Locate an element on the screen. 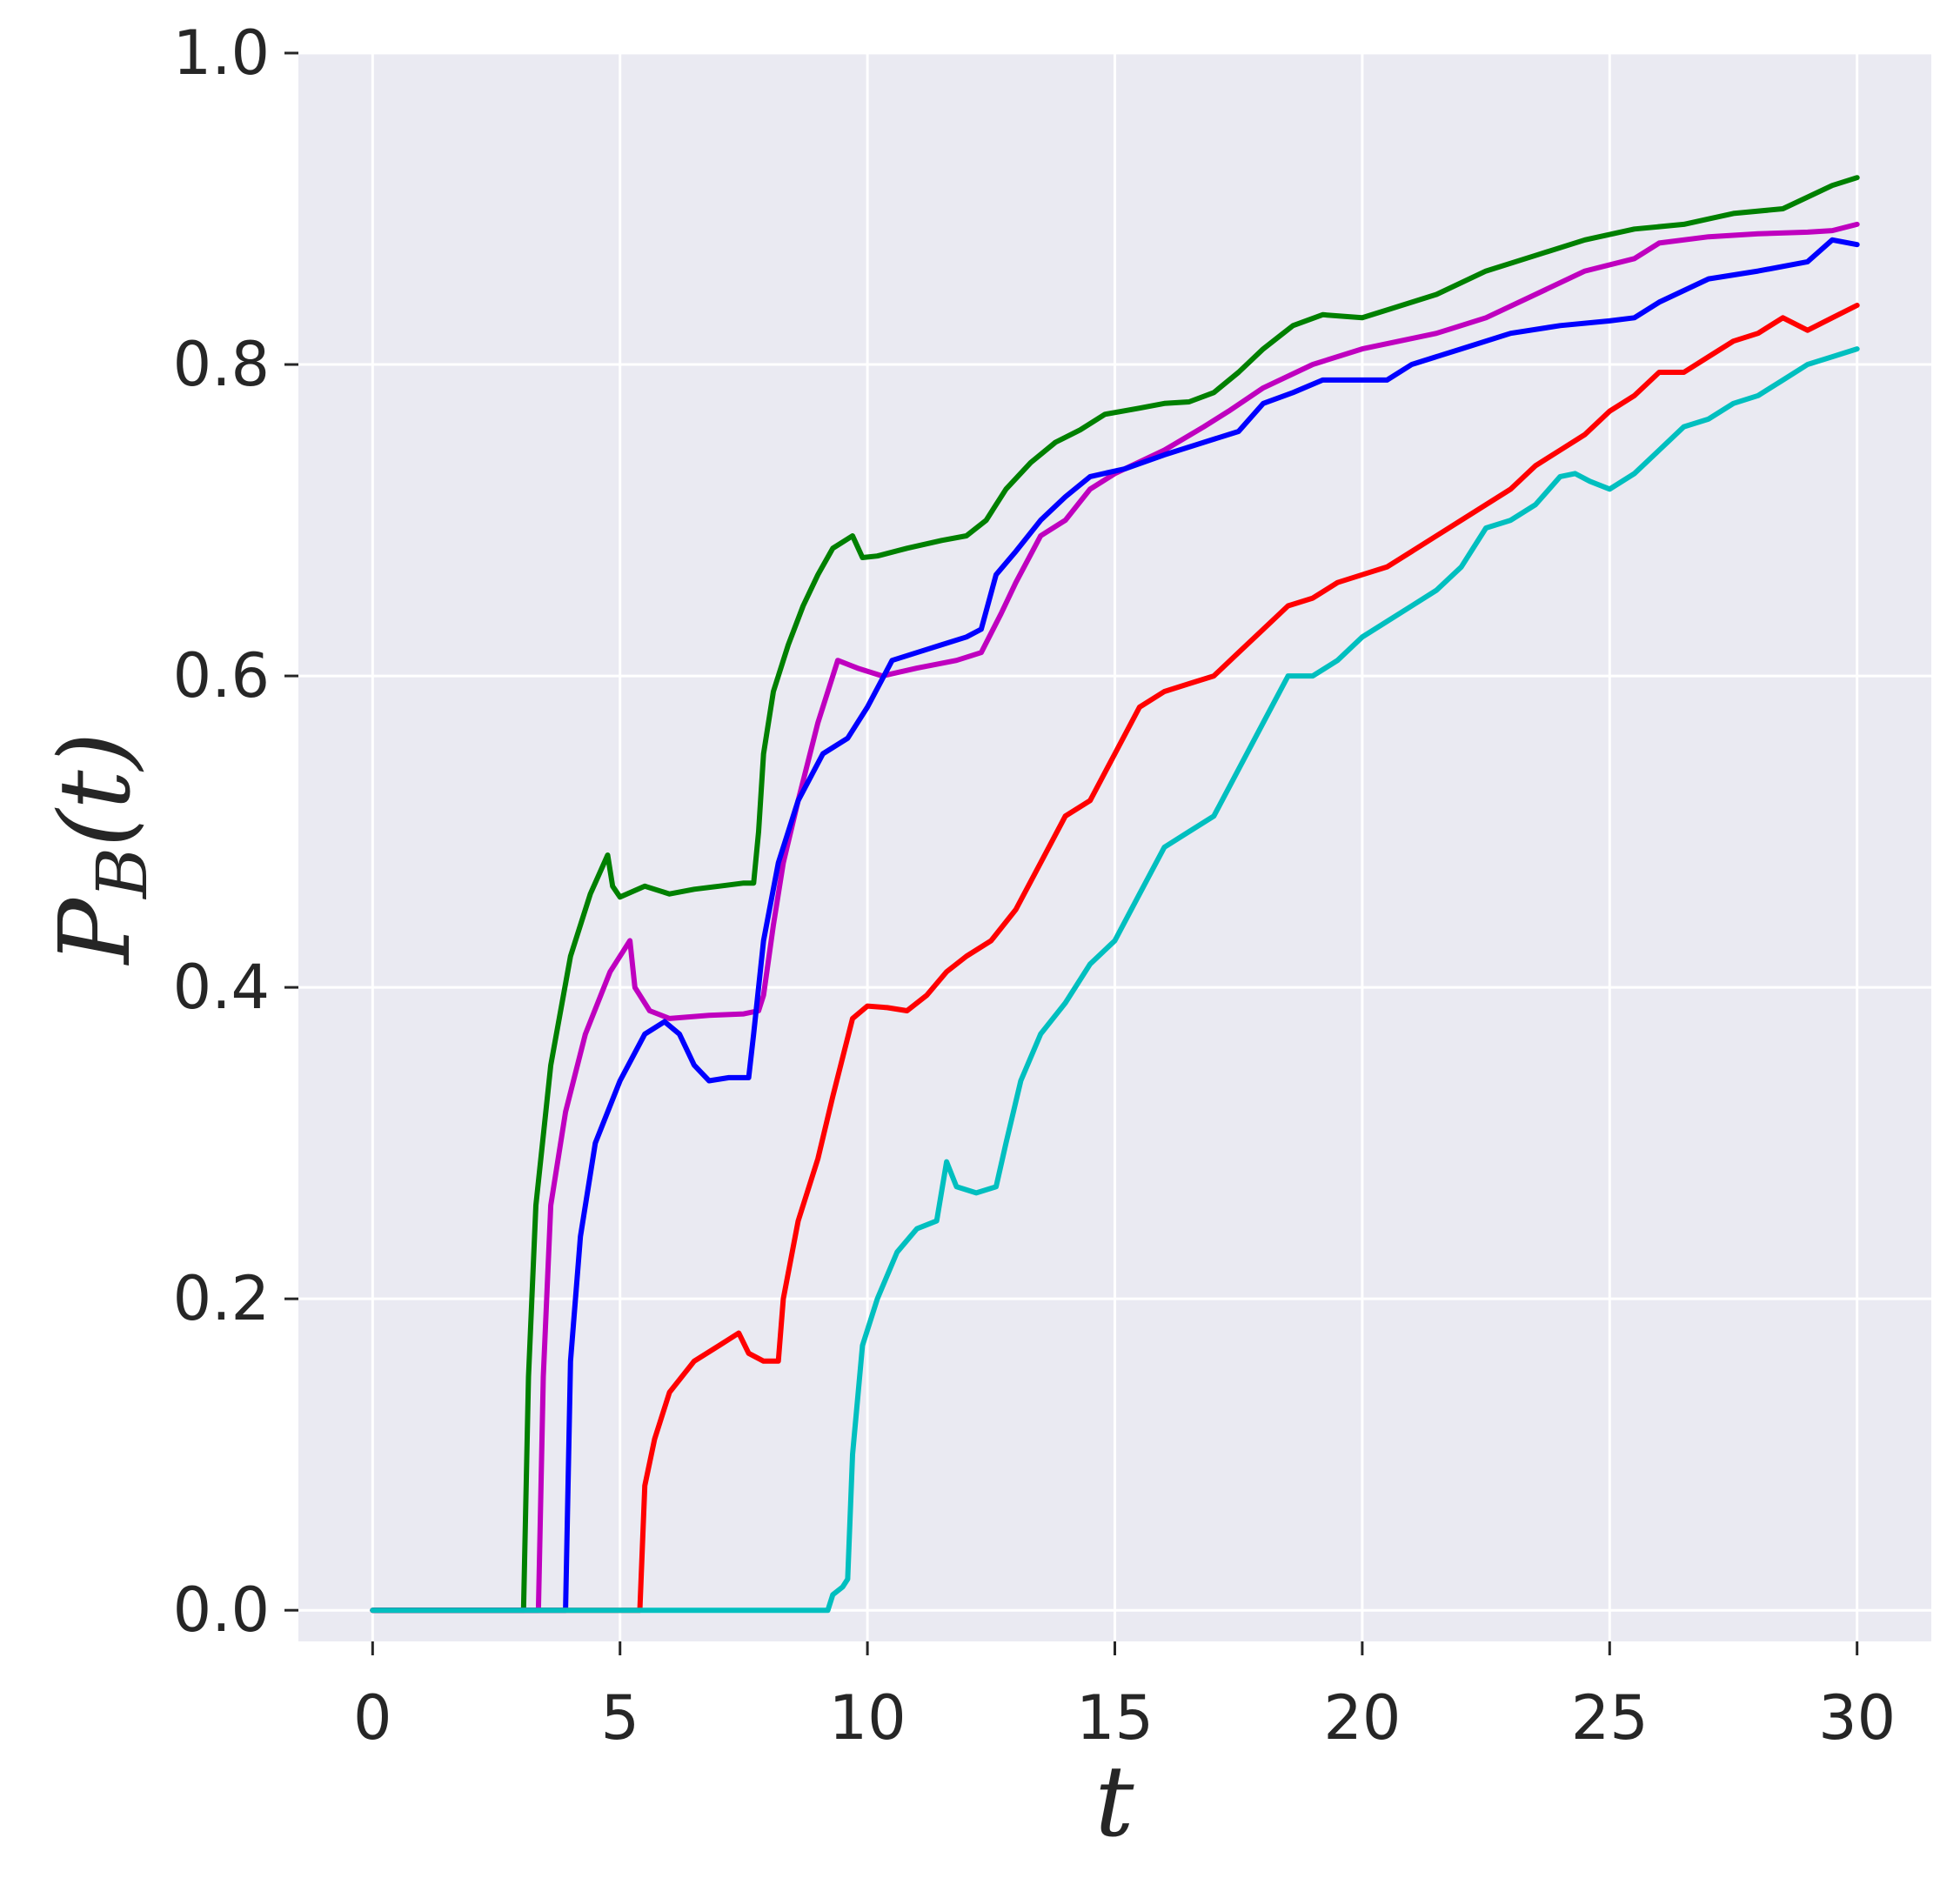 The height and width of the screenshot is (1878, 1960). svg-text: PB(t) is located at coordinates (101, 849).